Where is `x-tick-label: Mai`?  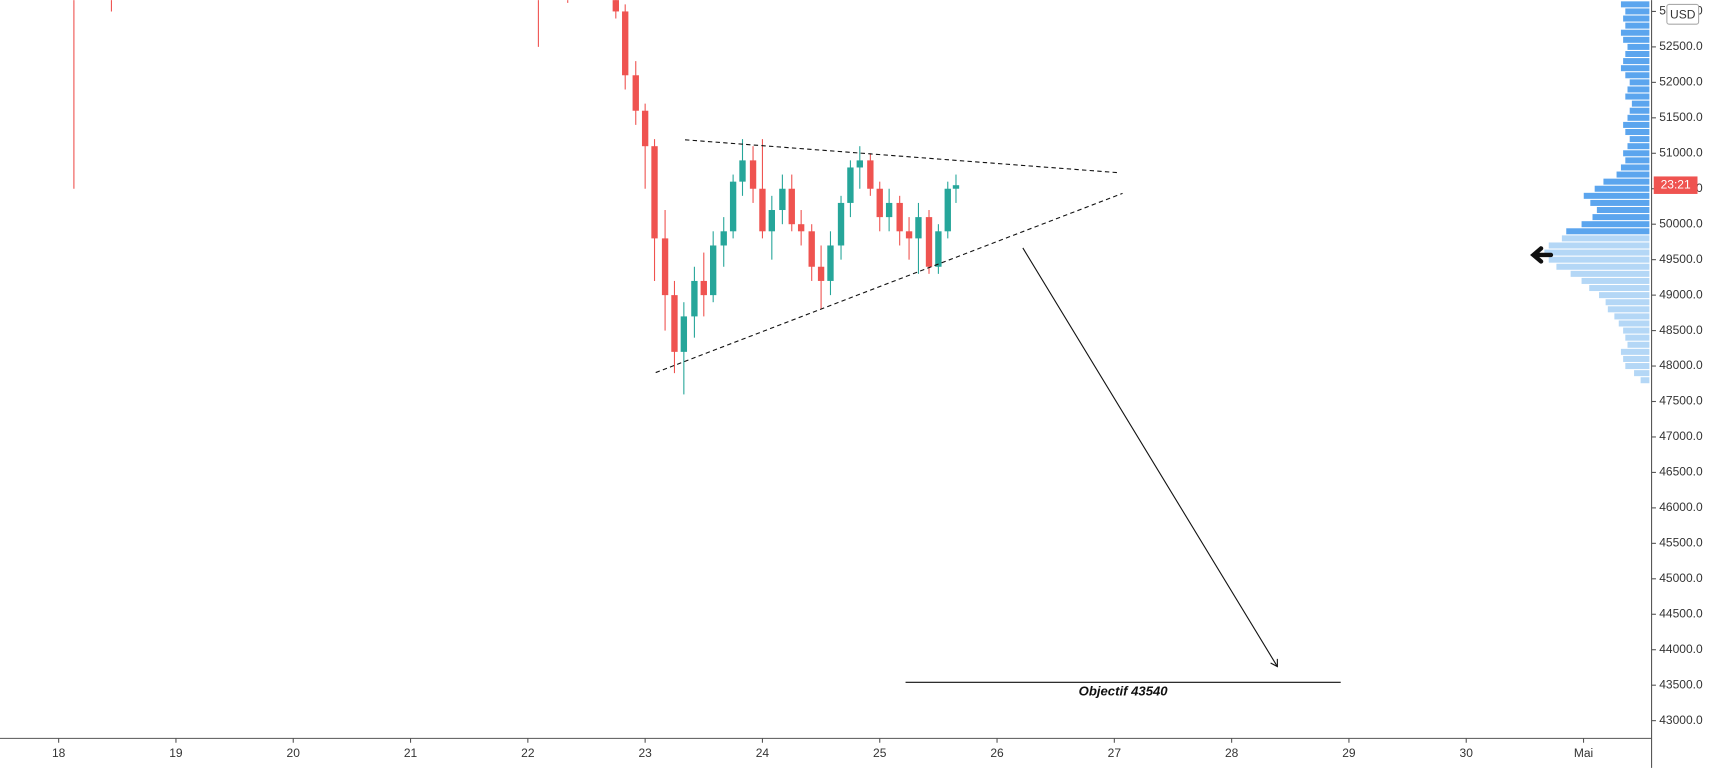
x-tick-label: Mai is located at coordinates (1583, 753).